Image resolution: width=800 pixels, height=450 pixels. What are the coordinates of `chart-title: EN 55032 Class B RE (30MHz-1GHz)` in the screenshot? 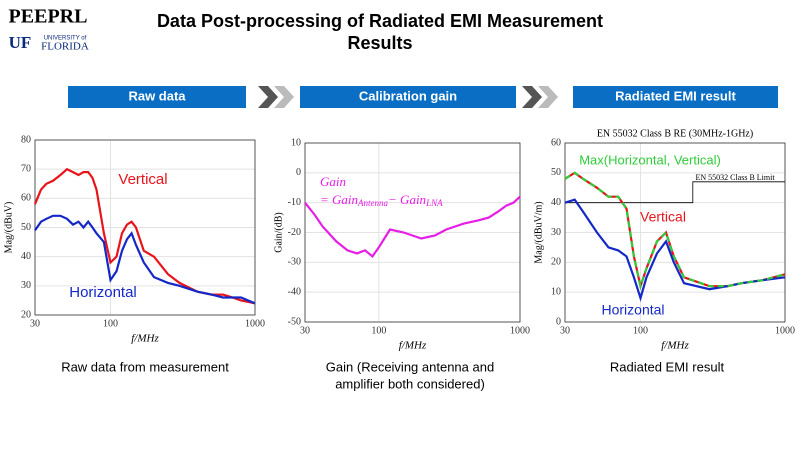 It's located at (675, 133).